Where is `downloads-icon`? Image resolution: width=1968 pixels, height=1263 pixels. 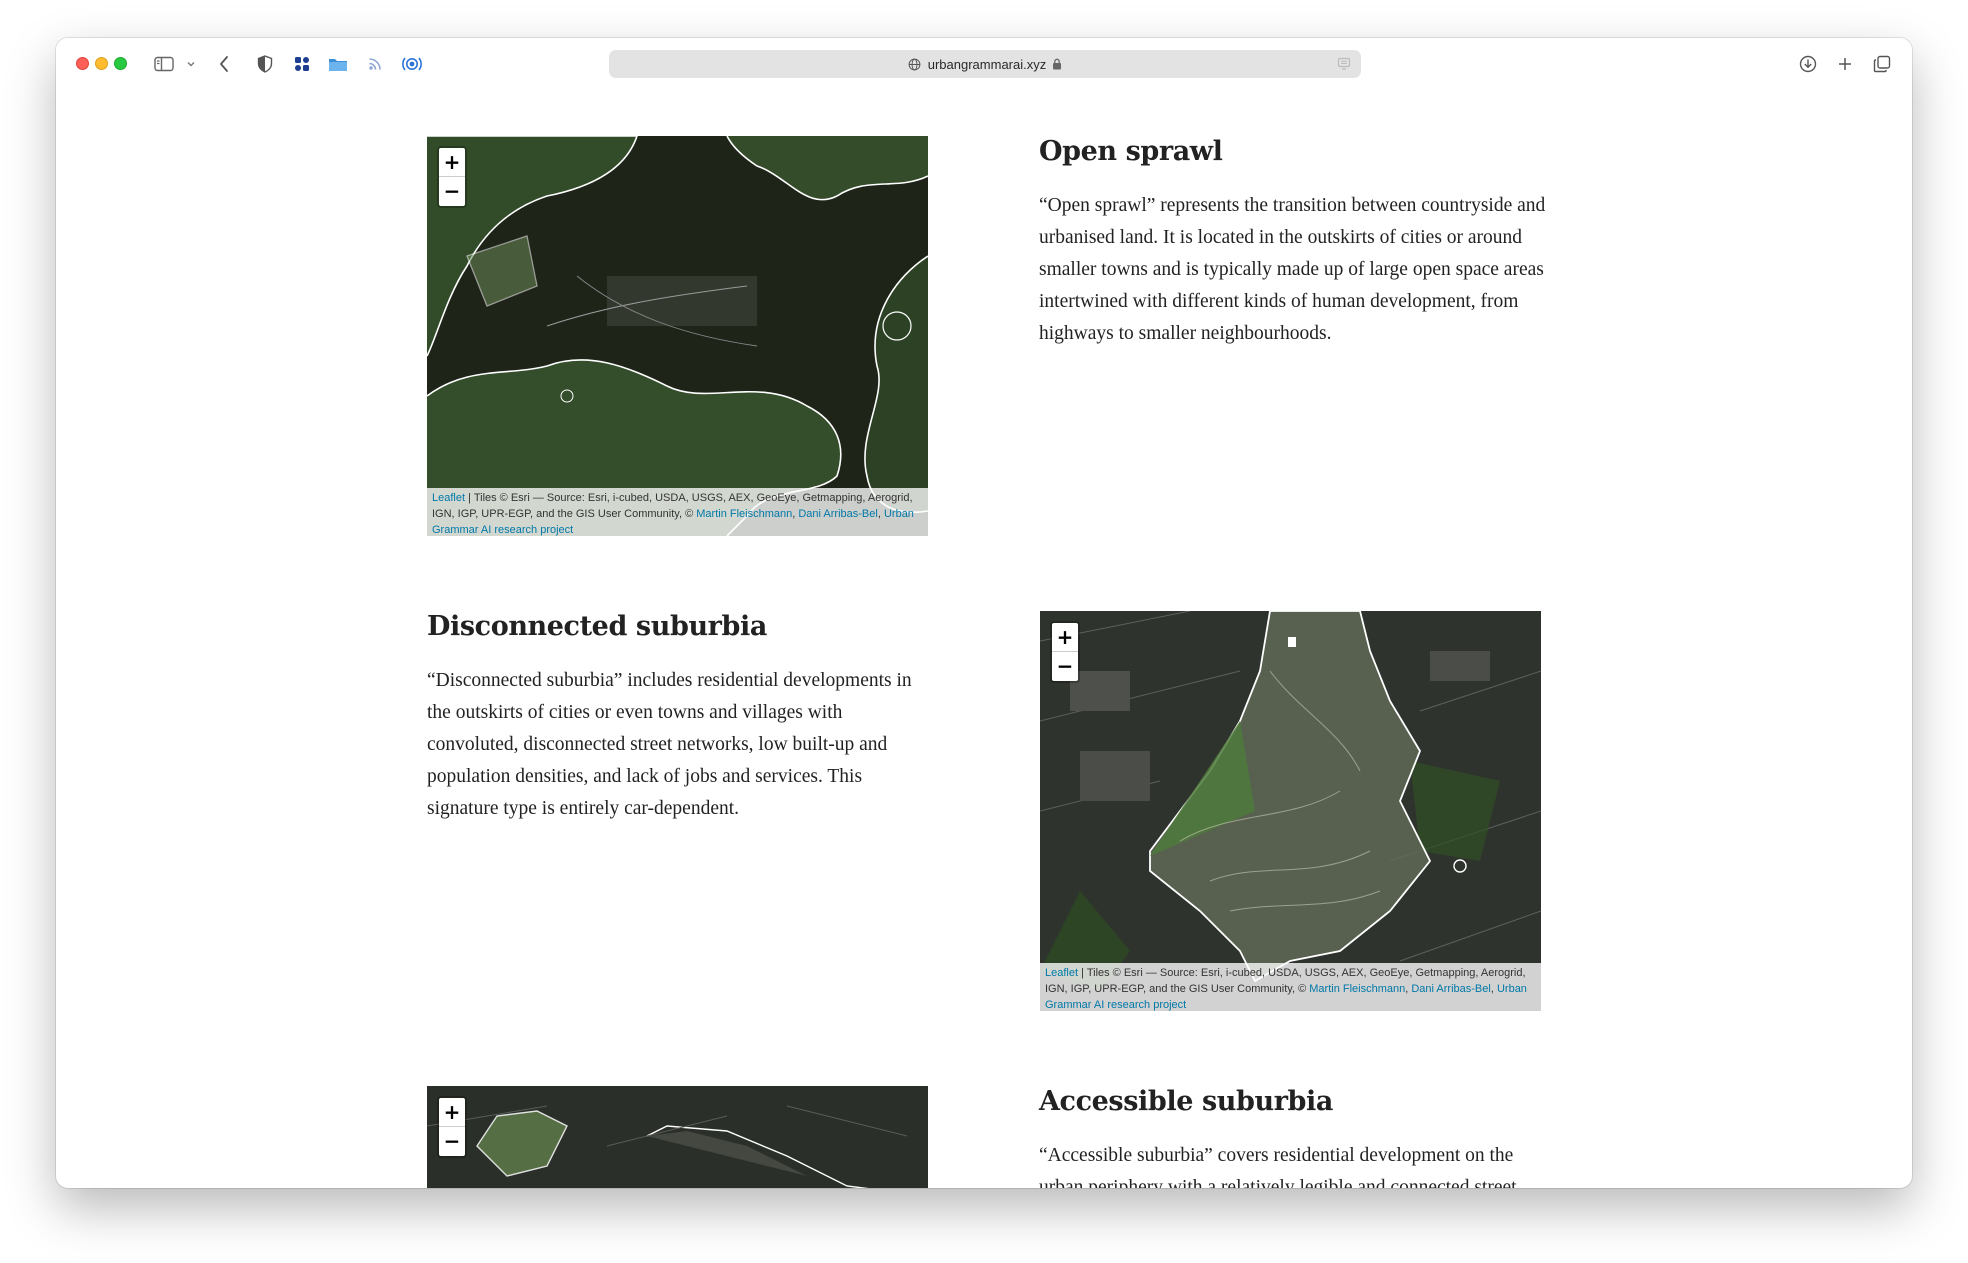
downloads-icon is located at coordinates (1808, 64).